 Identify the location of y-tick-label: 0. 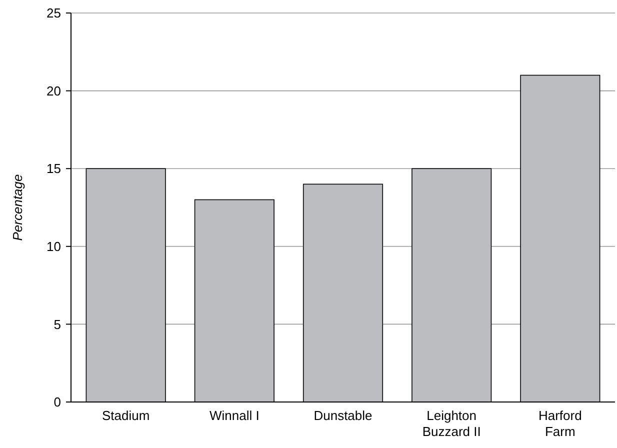
(57, 402).